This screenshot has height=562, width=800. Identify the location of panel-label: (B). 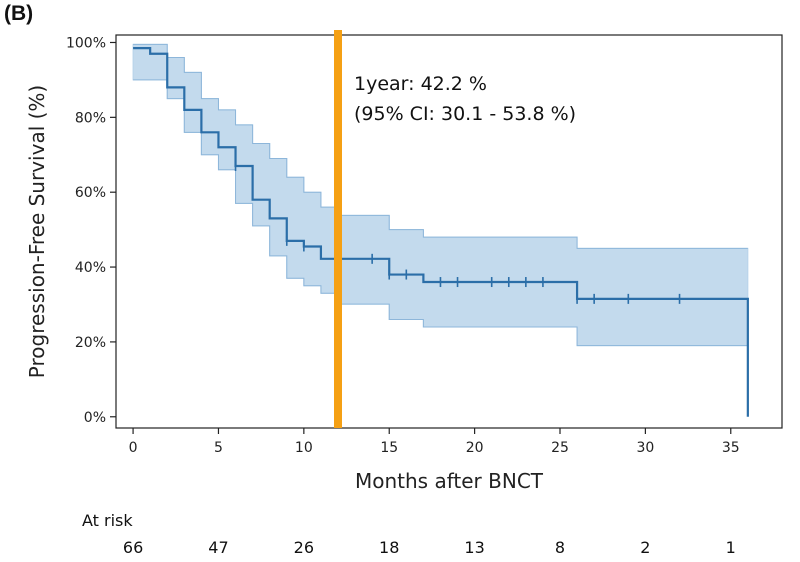
(19, 13).